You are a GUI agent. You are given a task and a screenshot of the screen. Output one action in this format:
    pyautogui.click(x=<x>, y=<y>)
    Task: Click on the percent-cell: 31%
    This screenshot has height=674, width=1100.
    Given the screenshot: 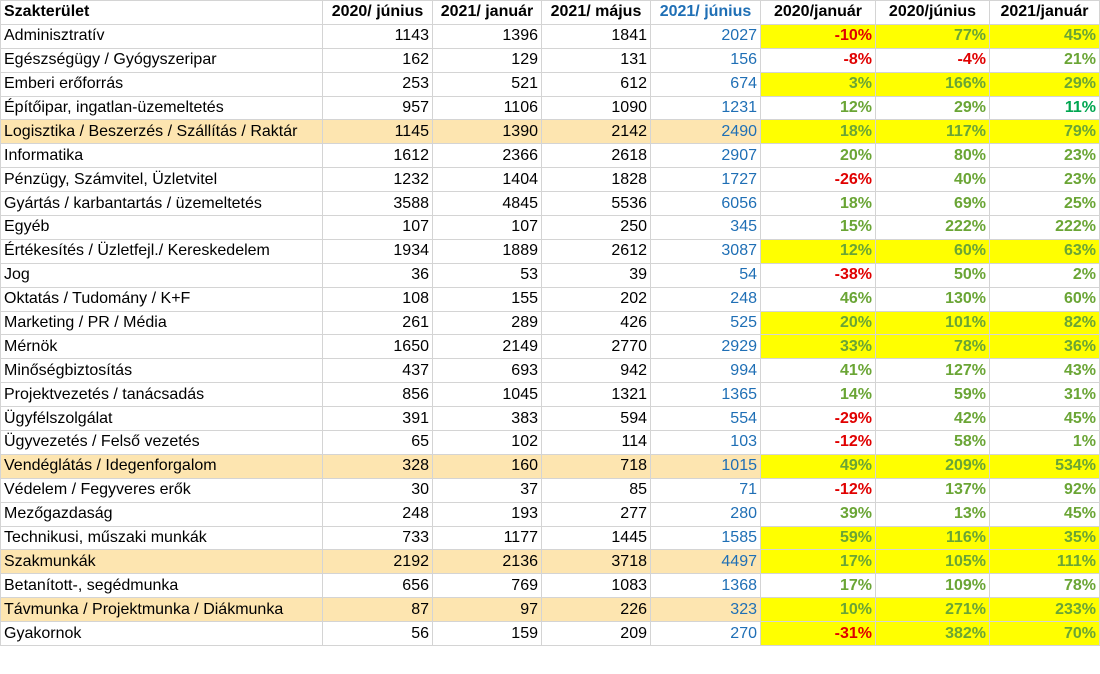 What is the action you would take?
    pyautogui.click(x=1044, y=395)
    